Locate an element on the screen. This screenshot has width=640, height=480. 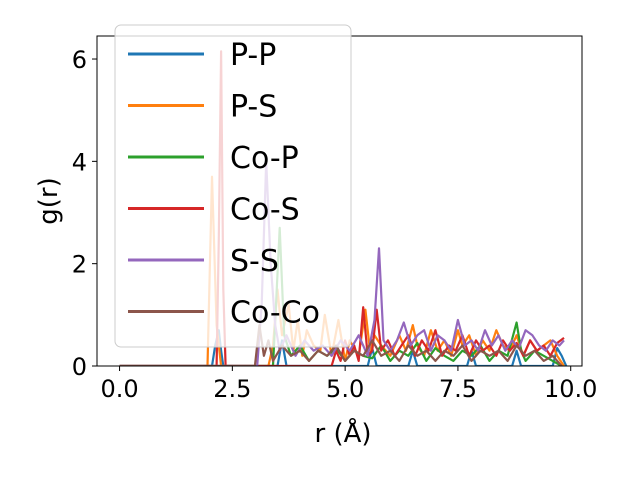
legend-label-p-p: P-P is located at coordinates (253, 55).